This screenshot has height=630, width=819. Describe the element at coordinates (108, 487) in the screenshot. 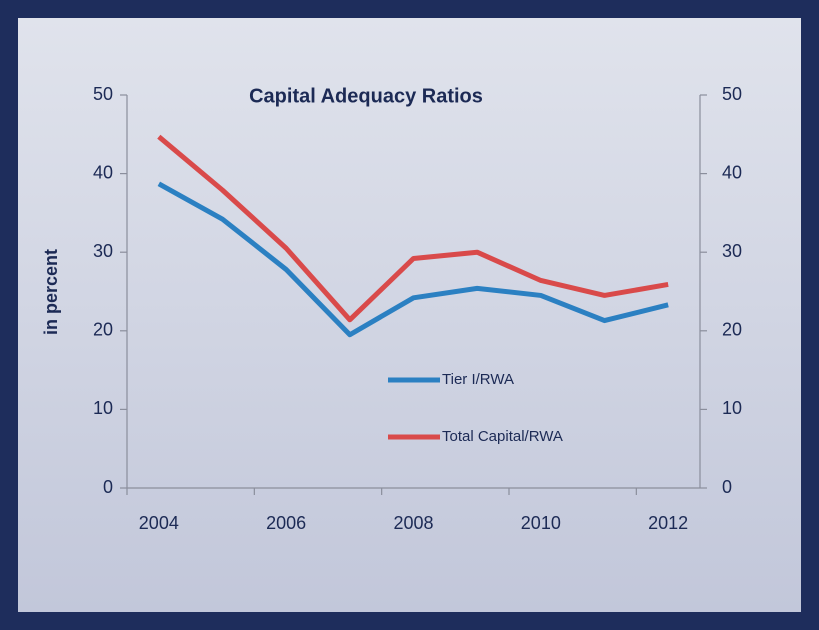

I see `y-tick-label: 0` at that location.